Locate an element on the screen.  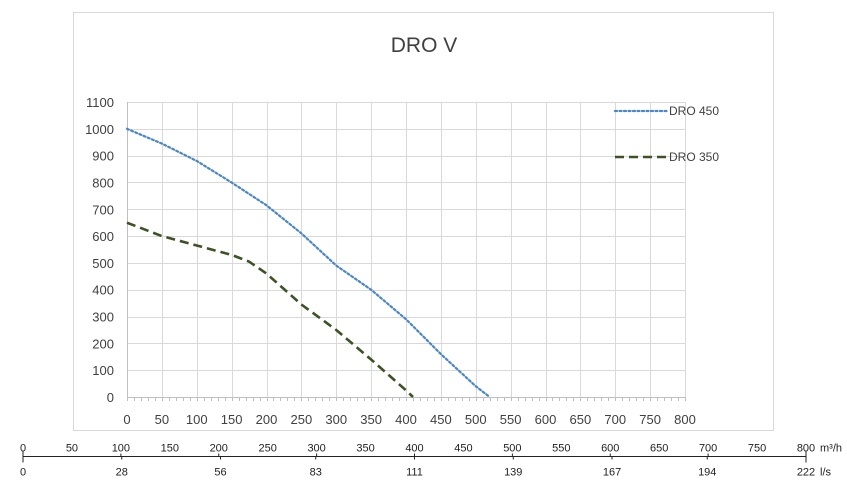
x-tick-label: 150 is located at coordinates (232, 419).